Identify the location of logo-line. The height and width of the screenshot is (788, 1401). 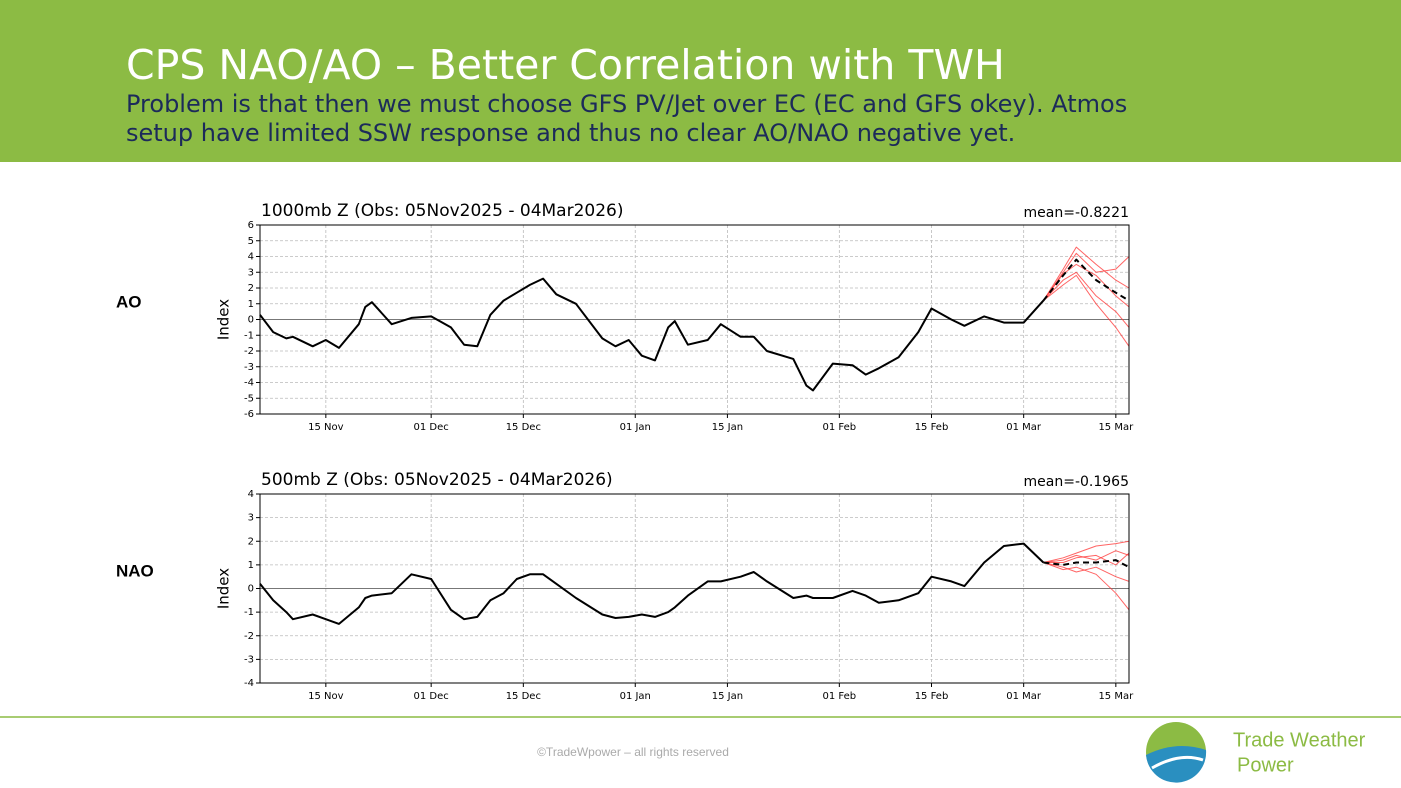
(1177, 762).